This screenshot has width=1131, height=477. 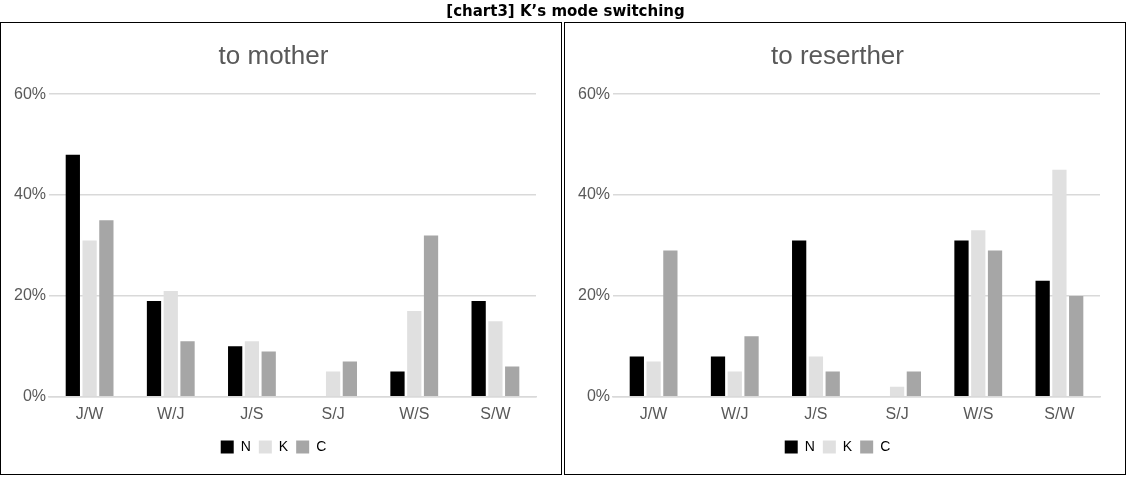 What do you see at coordinates (565, 11) in the screenshot?
I see `text: [chart3] K’s mode switching` at bounding box center [565, 11].